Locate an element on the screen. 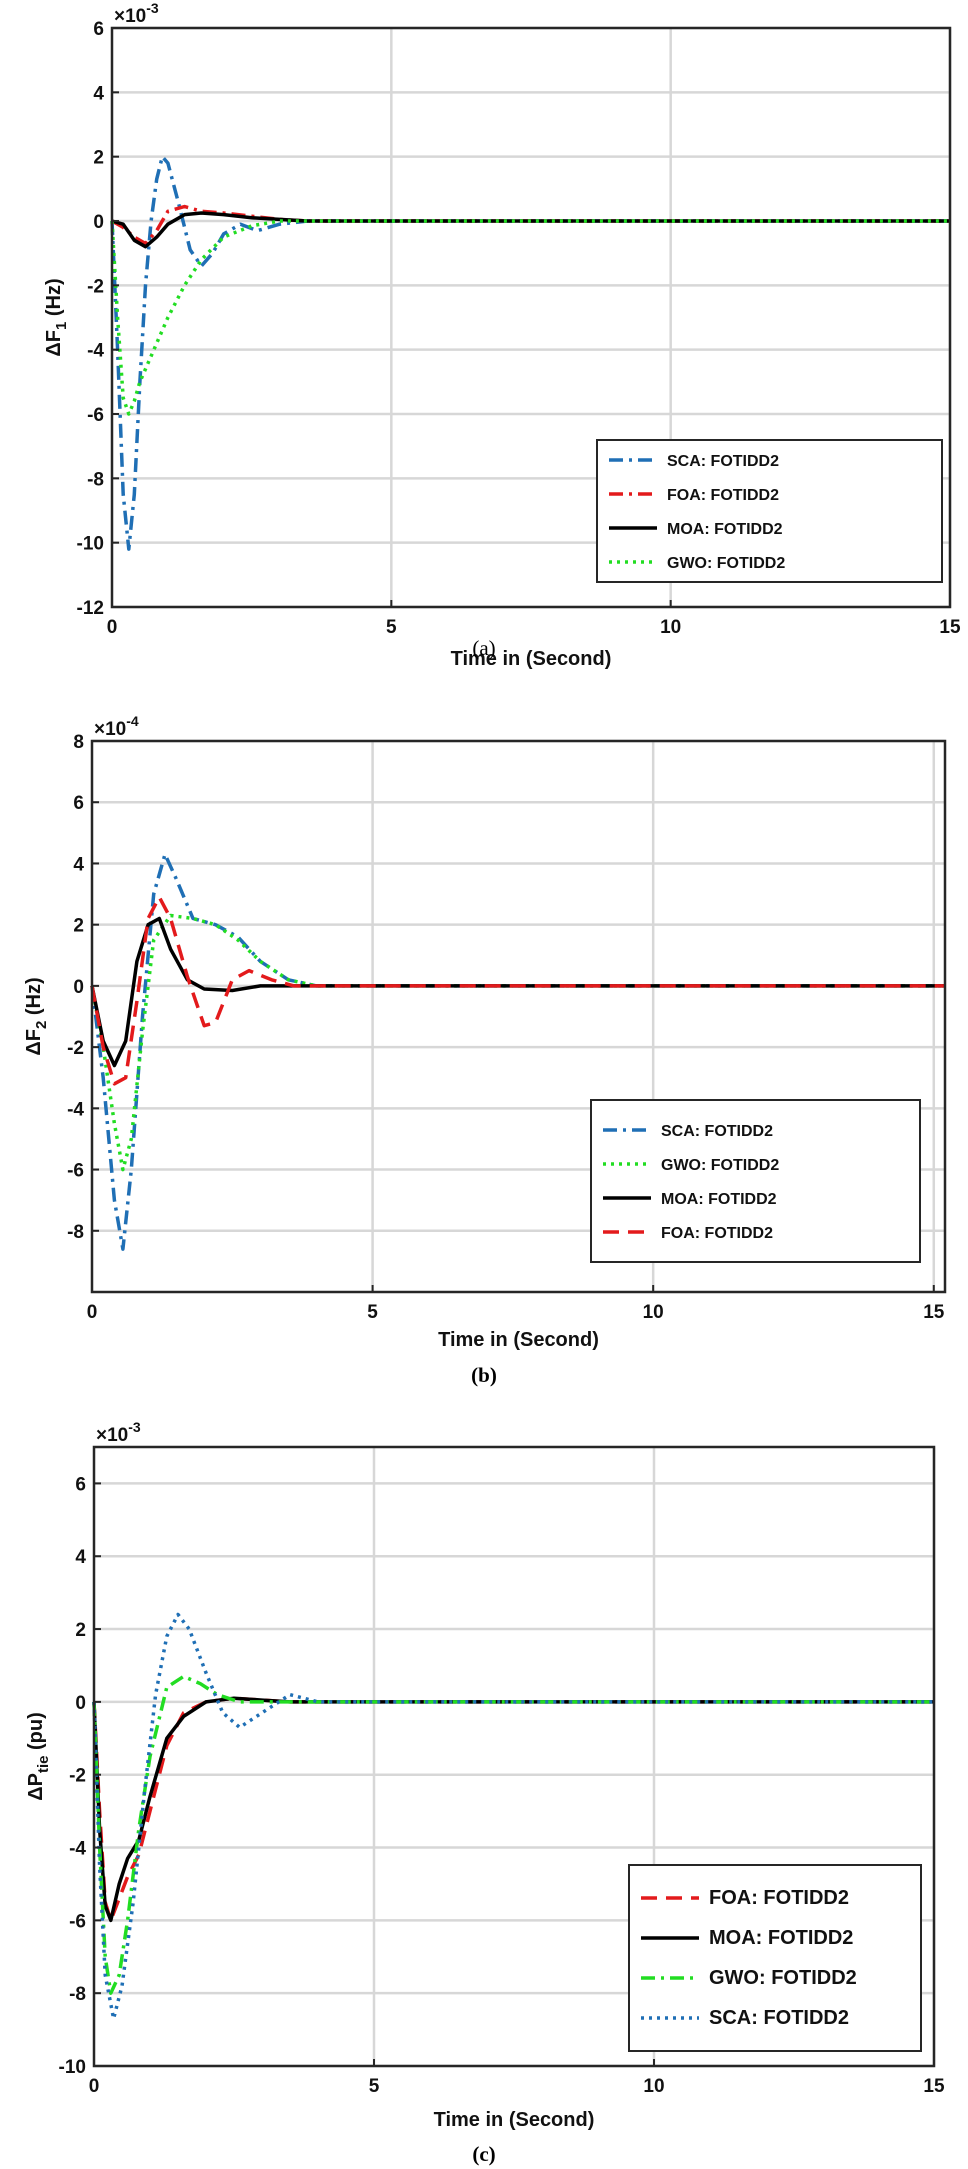 The width and height of the screenshot is (968, 2169). figure-caption: (a) is located at coordinates (483, 648).